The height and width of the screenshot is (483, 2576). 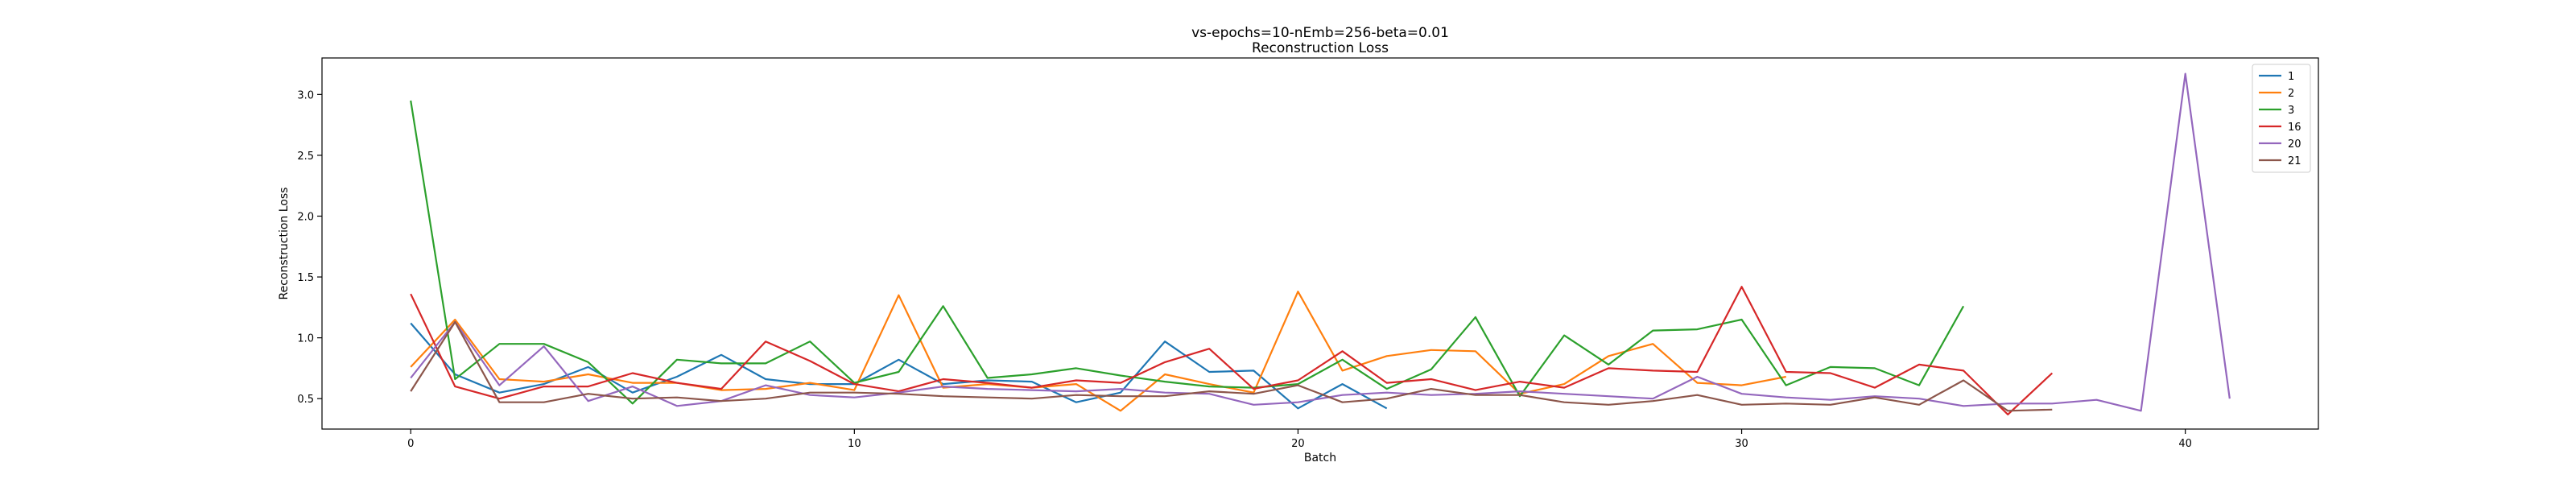 I want to click on y-tick-label: 0.5, so click(x=305, y=400).